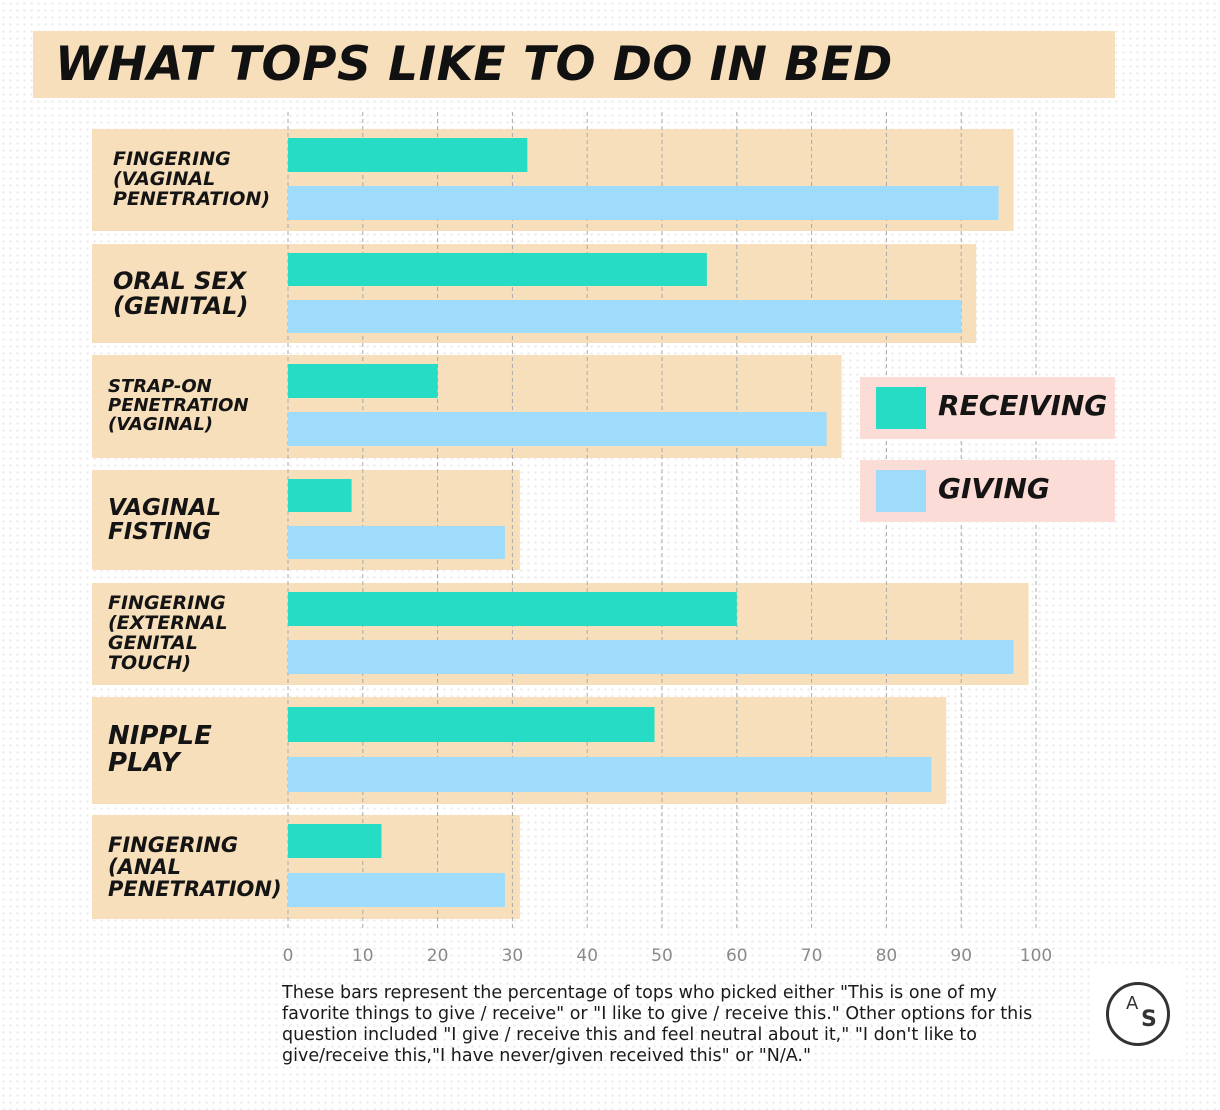 Image resolution: width=1220 pixels, height=1110 pixels. I want to click on x-tick-label: 10, so click(363, 956).